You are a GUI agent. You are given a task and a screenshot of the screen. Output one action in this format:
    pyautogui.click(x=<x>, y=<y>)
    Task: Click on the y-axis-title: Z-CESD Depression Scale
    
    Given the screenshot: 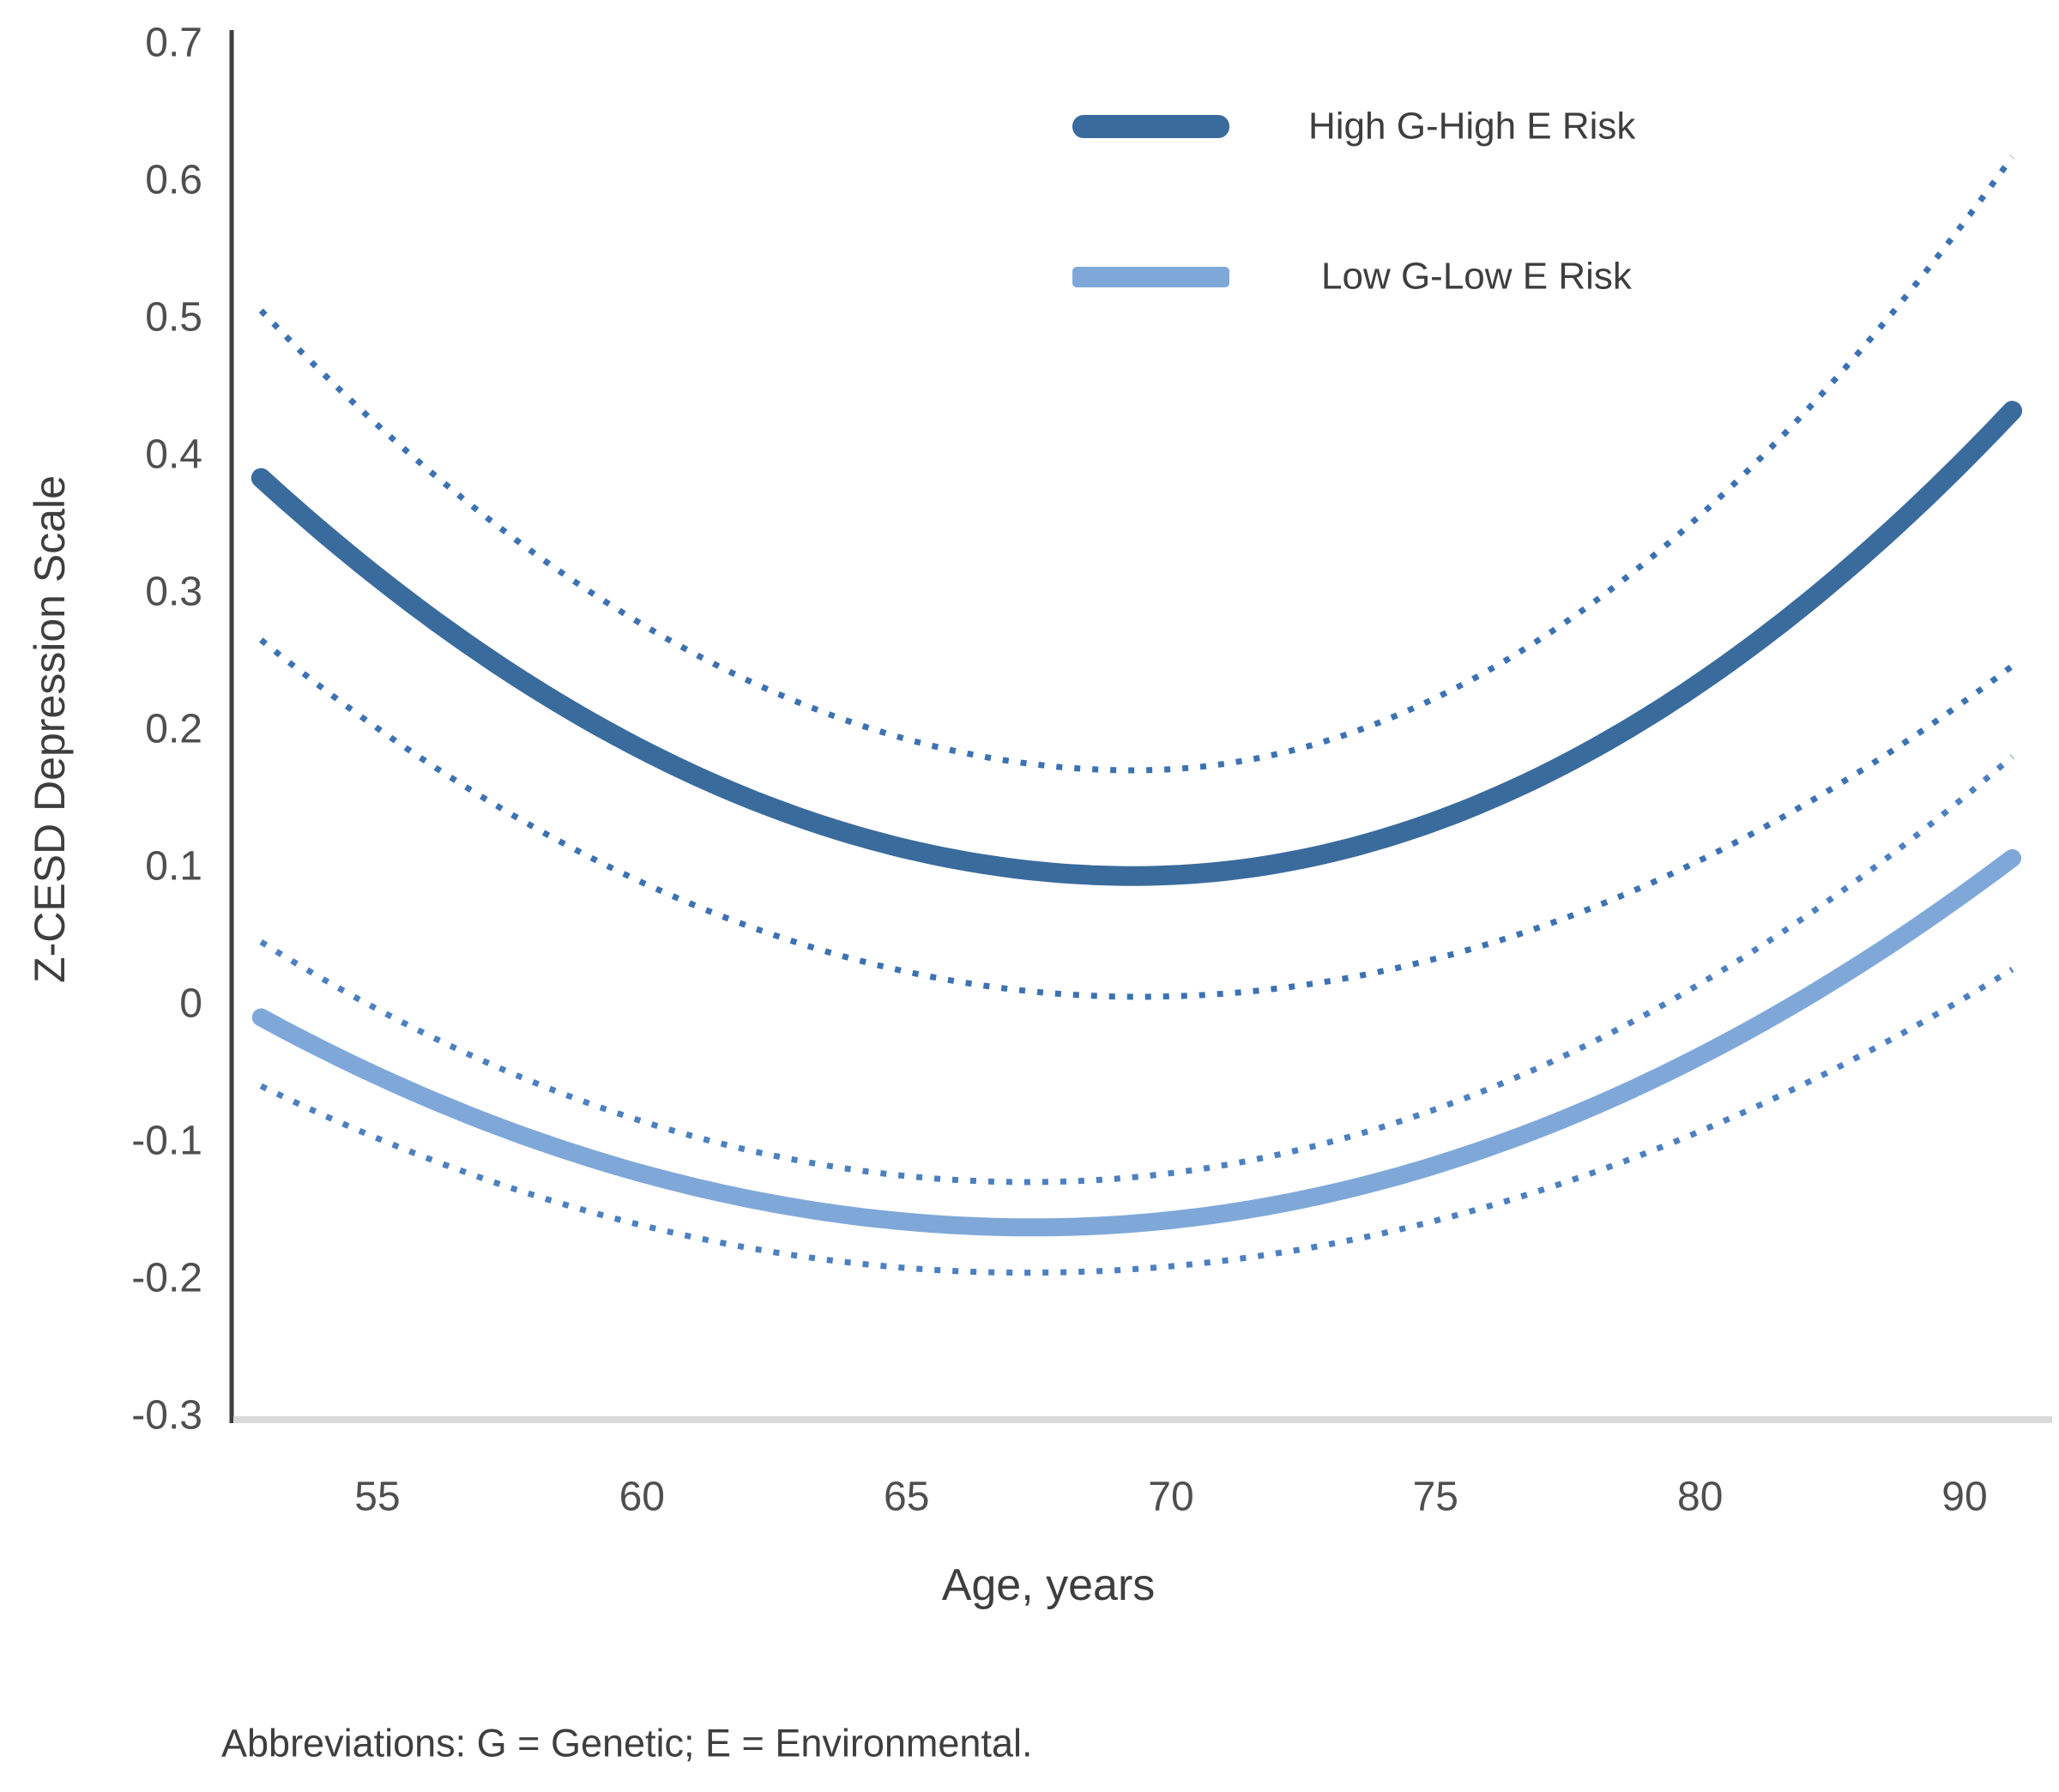 What is the action you would take?
    pyautogui.click(x=50, y=729)
    